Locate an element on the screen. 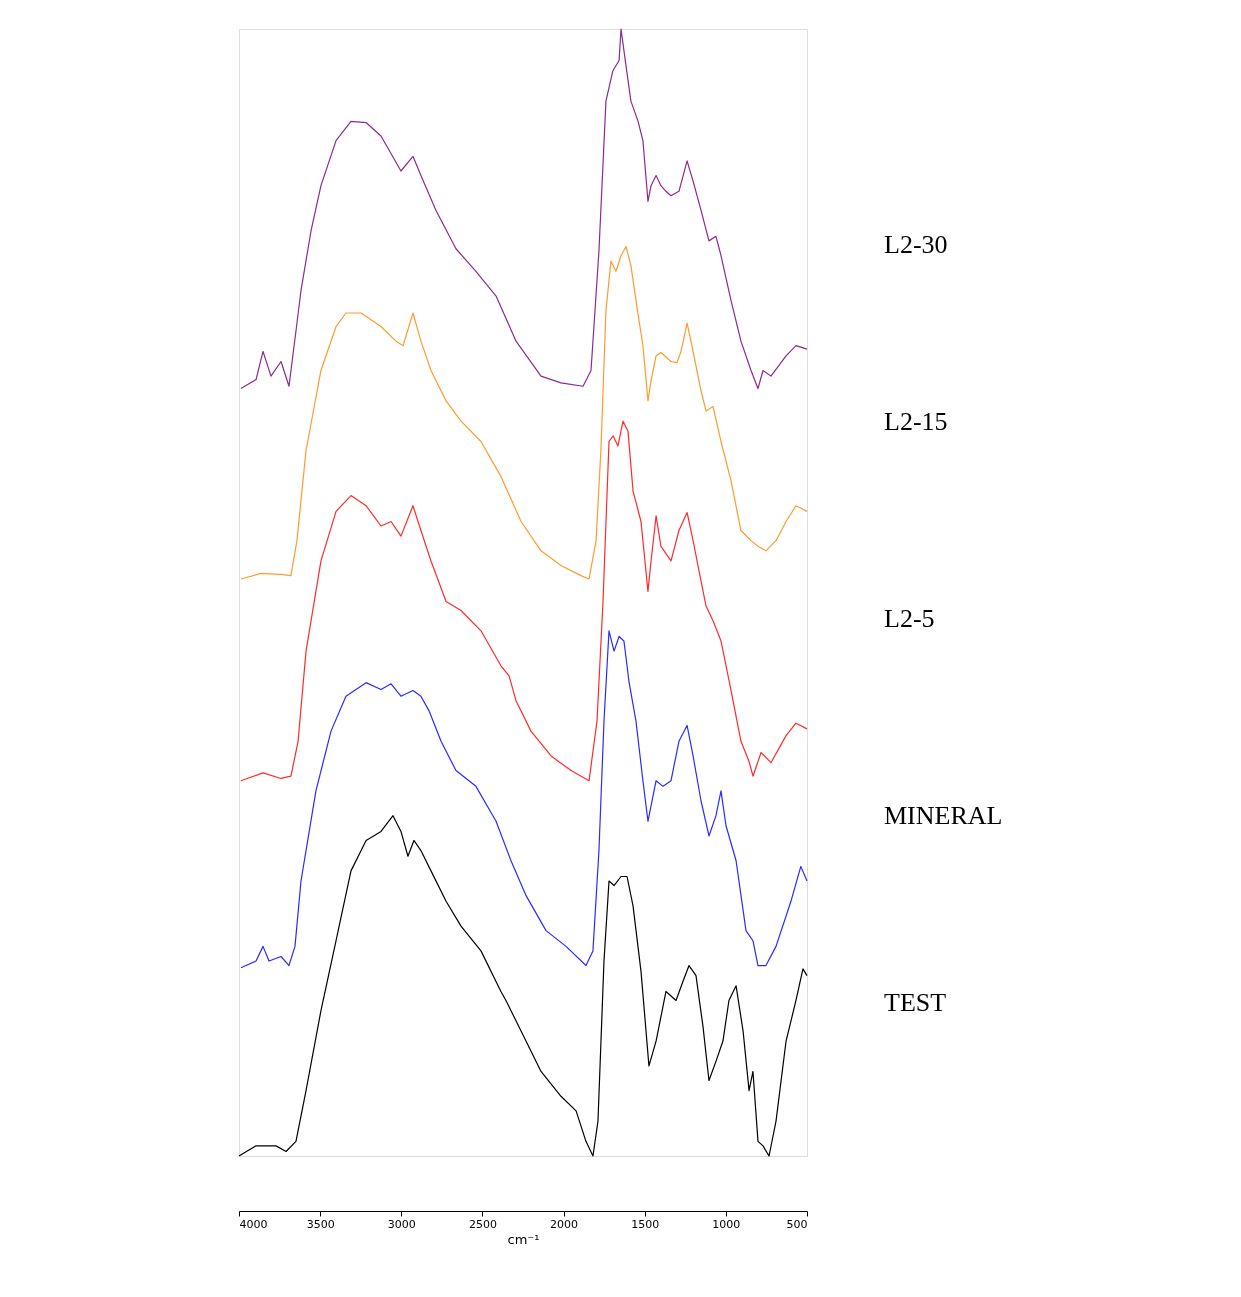 This screenshot has height=1297, width=1241. x-axis-title: cm⁻¹ is located at coordinates (523, 1239).